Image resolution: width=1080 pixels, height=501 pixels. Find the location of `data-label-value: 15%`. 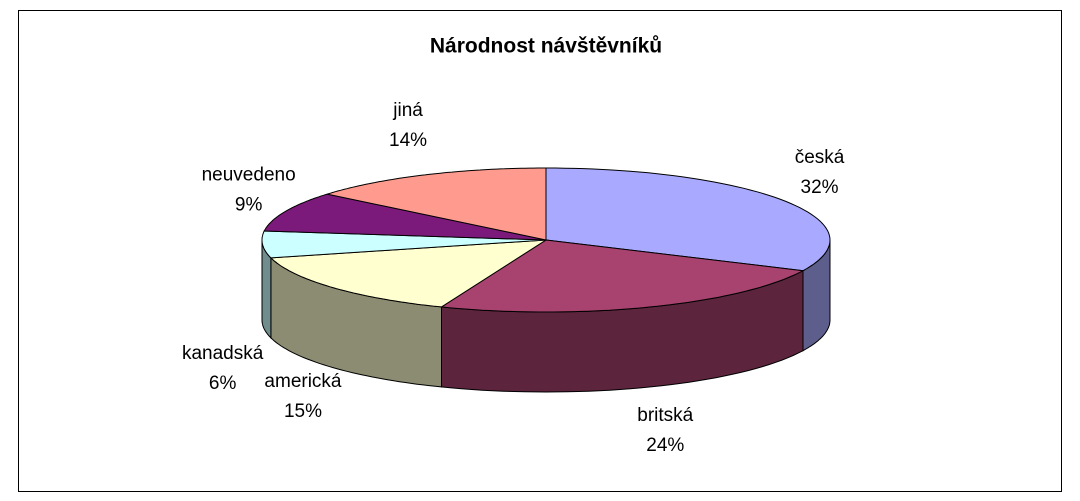

data-label-value: 15% is located at coordinates (303, 411).